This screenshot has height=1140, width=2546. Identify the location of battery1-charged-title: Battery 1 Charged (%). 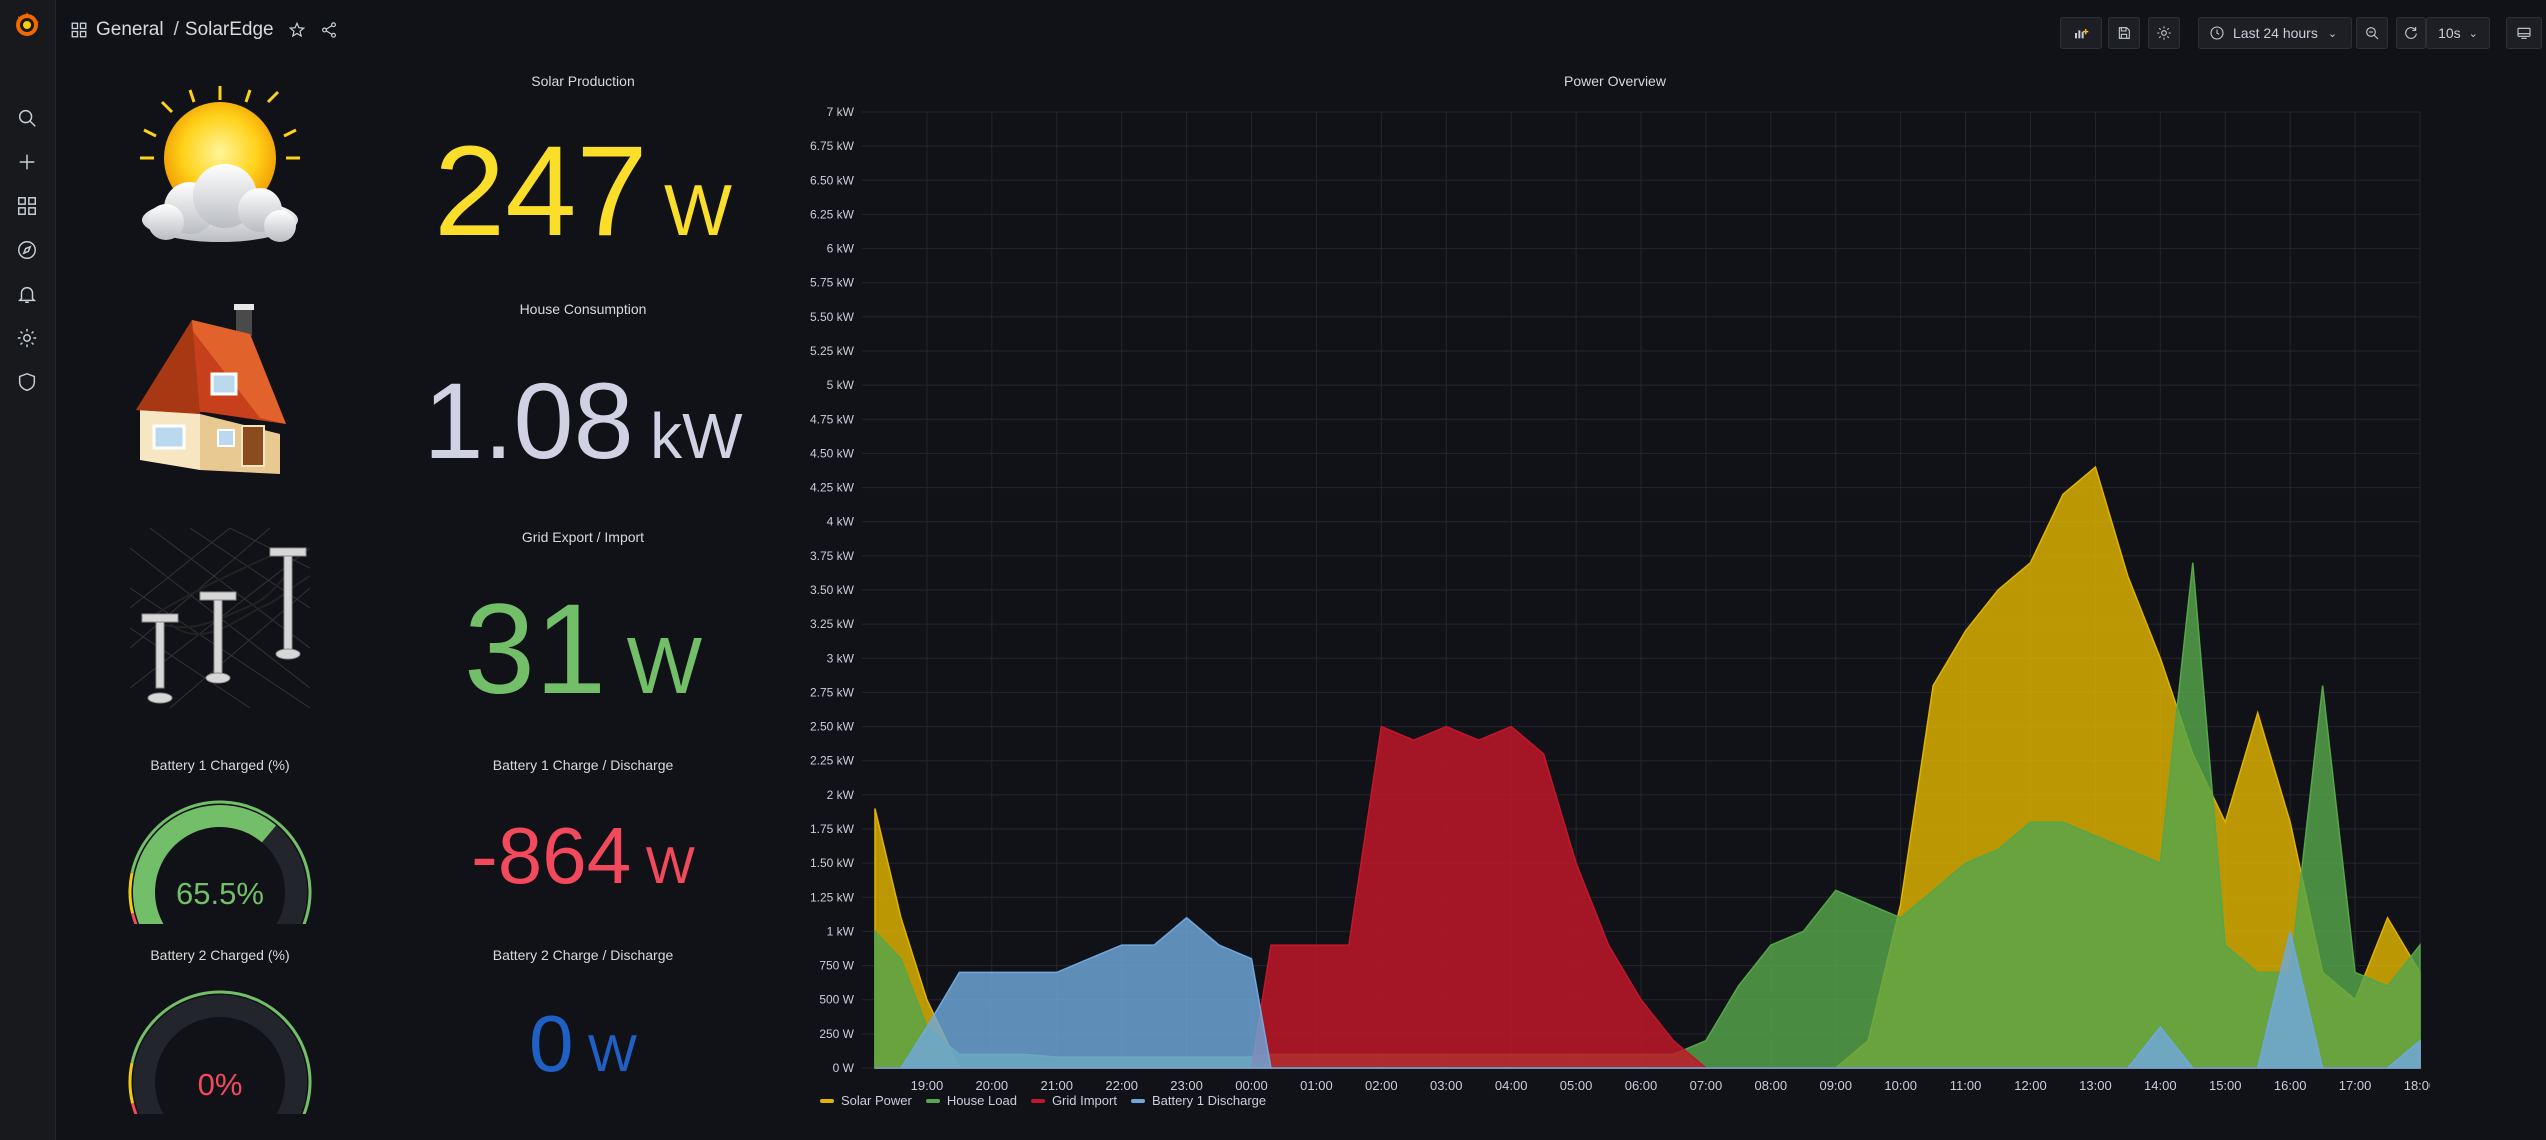
(220, 765).